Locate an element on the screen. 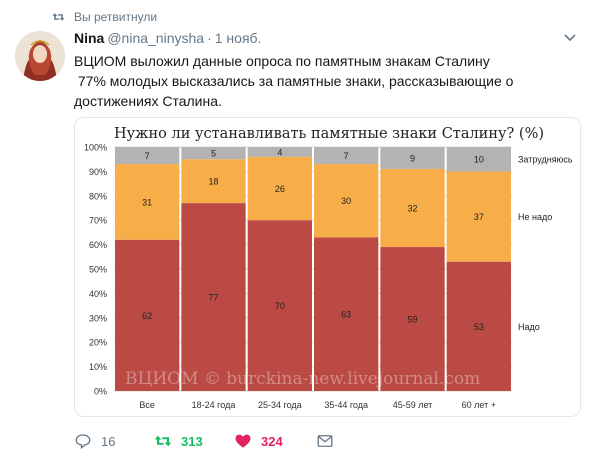 Image resolution: width=591 pixels, height=452 pixels. avatar is located at coordinates (40, 56).